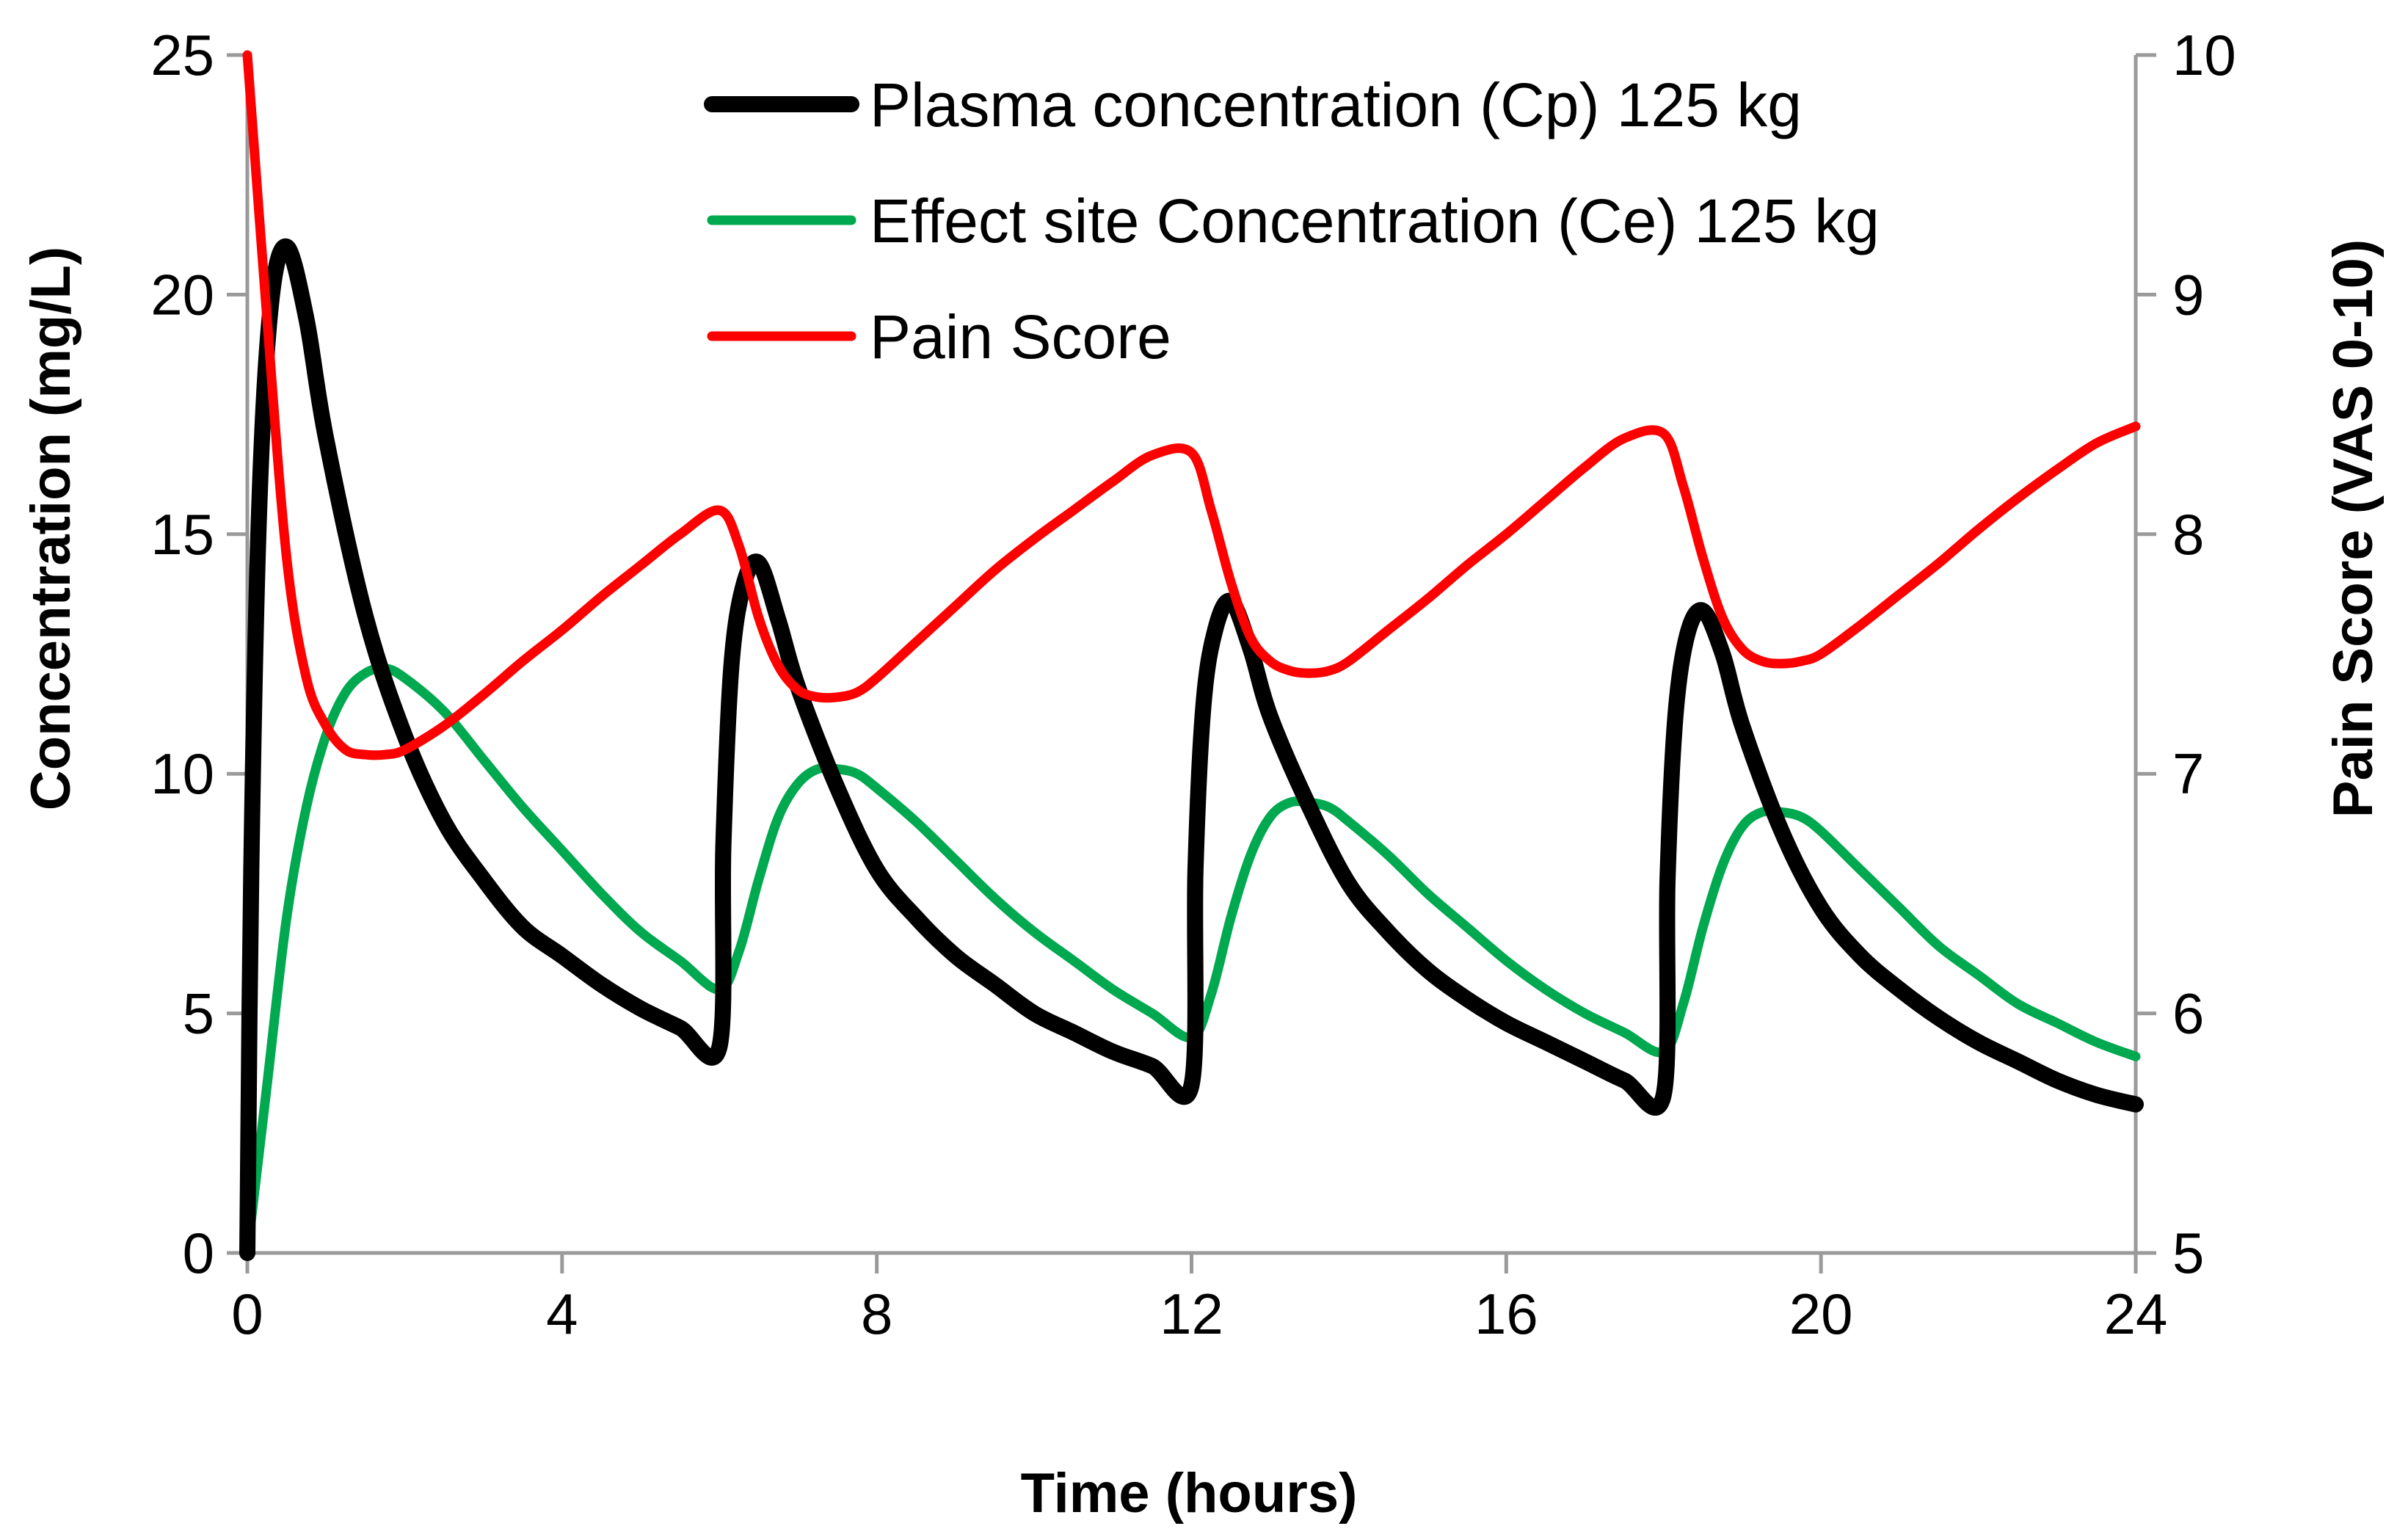  I want to click on y-tick-label: 10, so click(182, 774).